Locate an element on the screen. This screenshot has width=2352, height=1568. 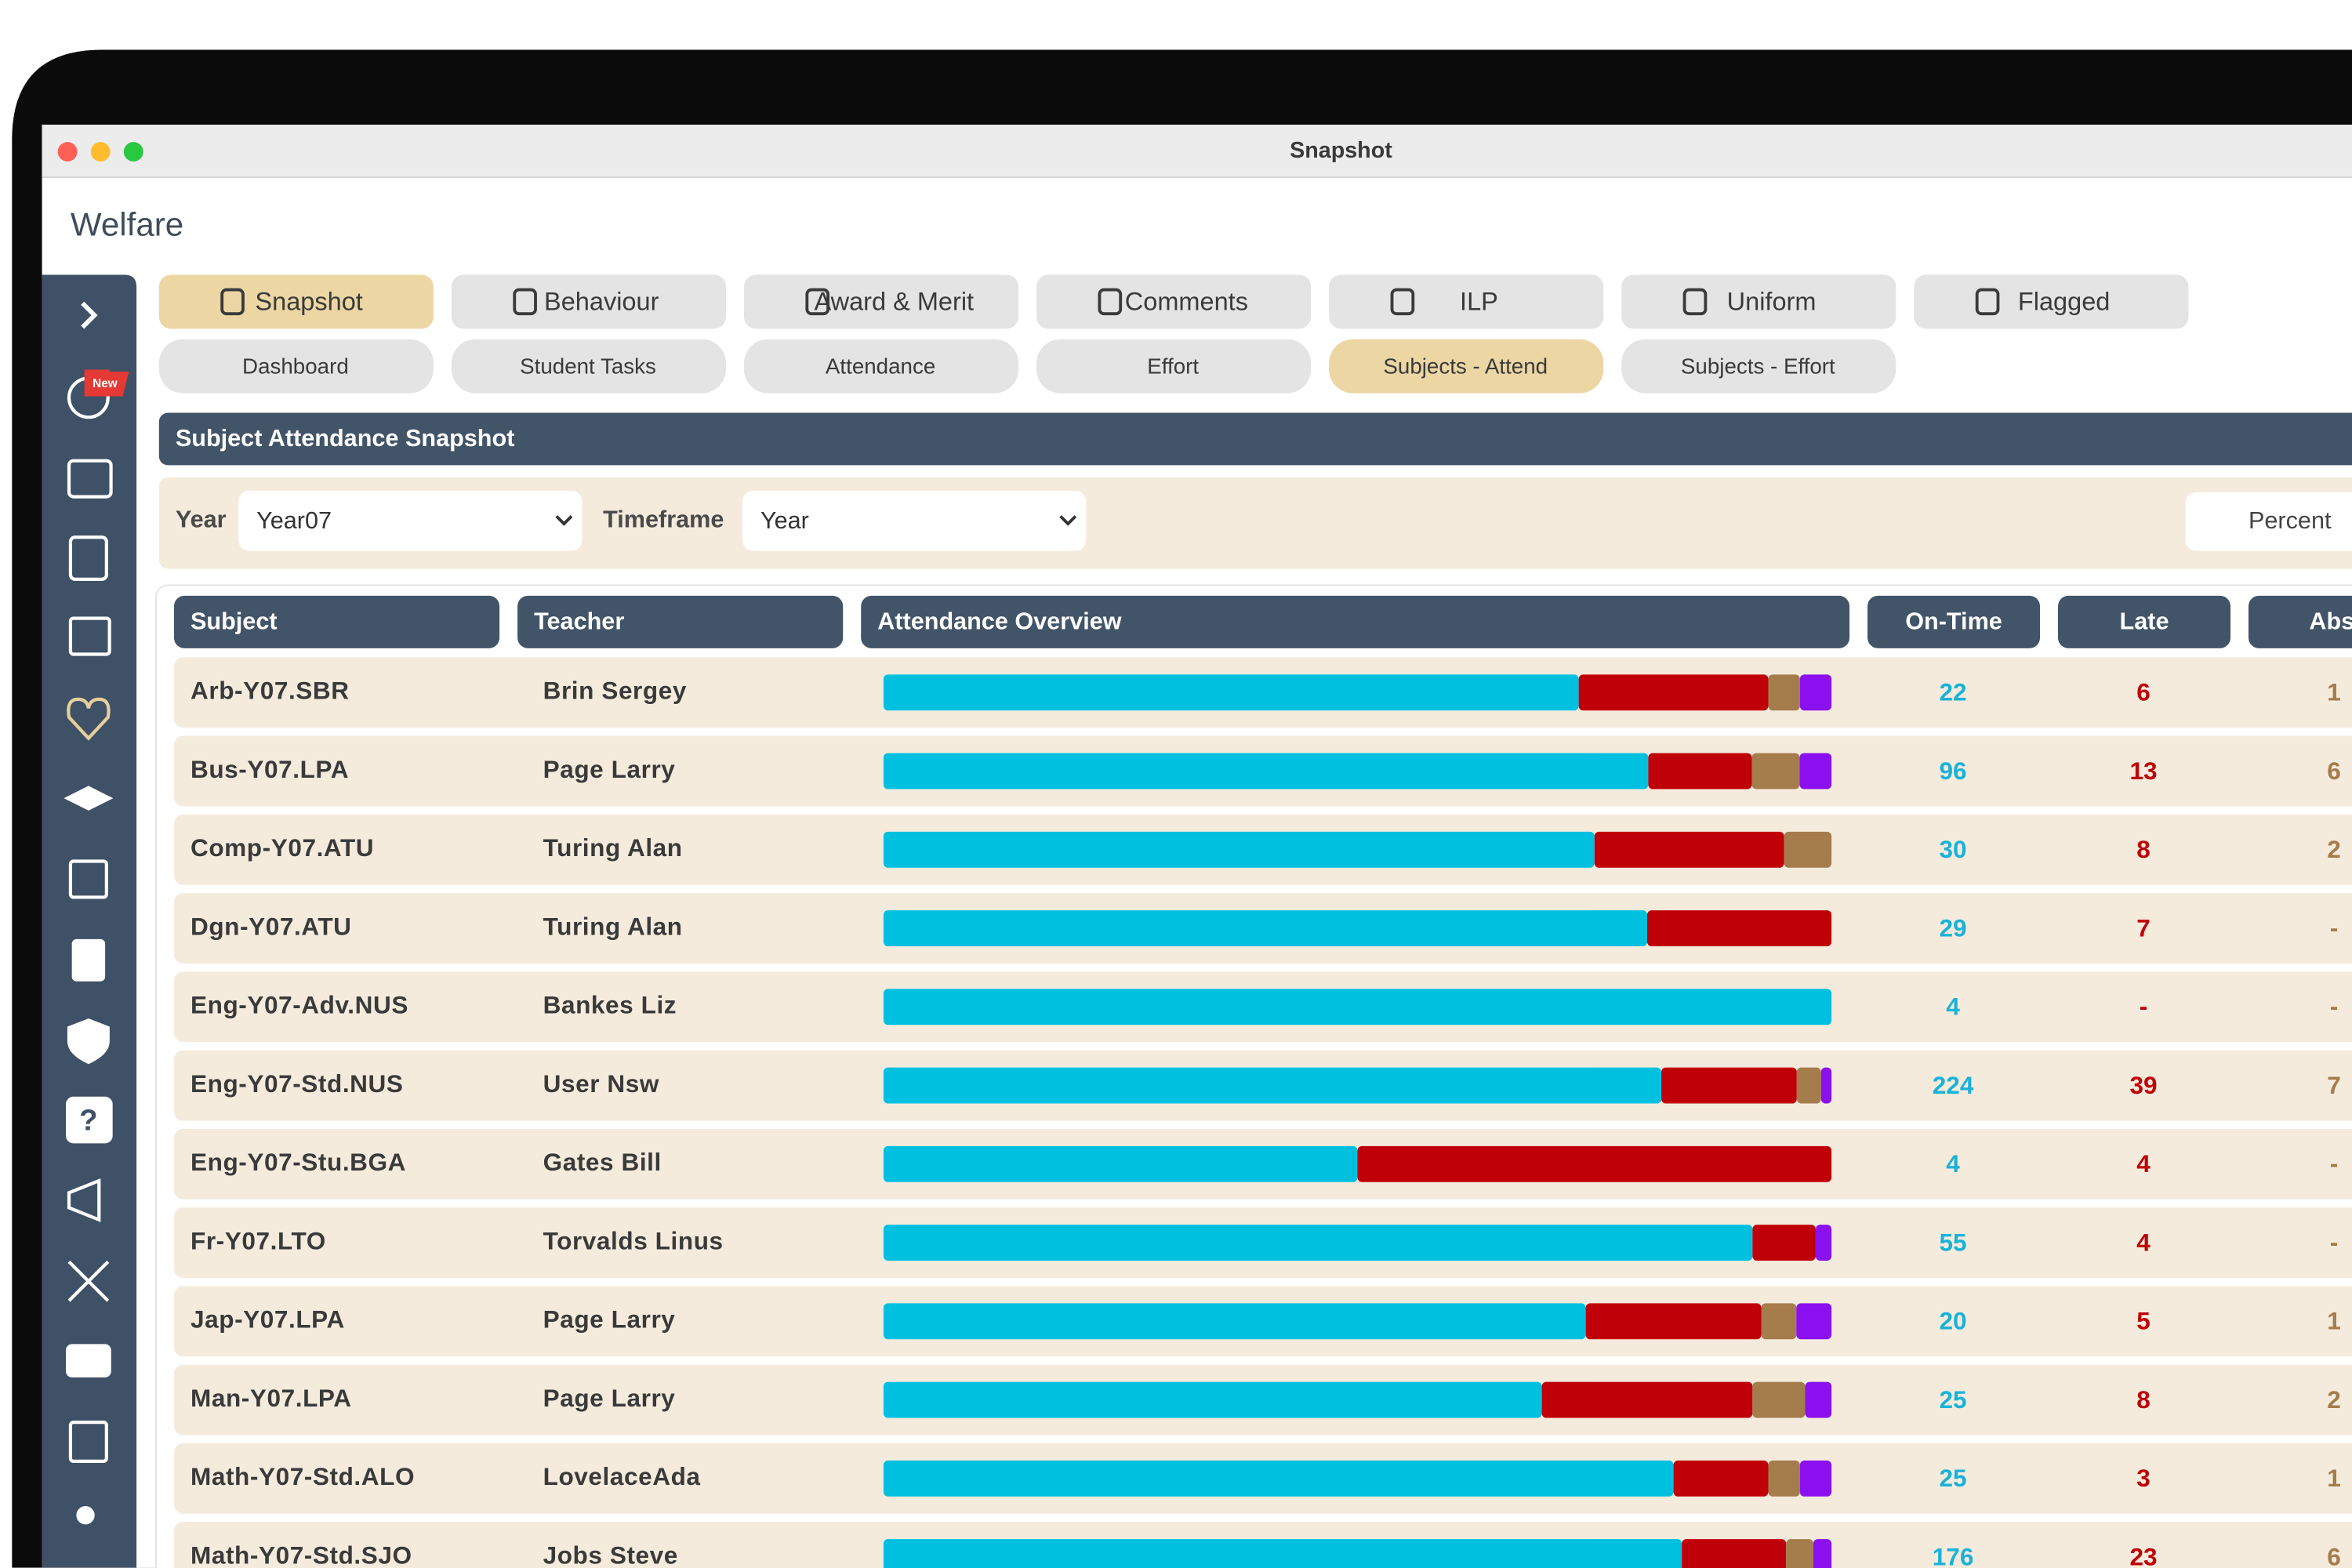
teacher-cell: Torvalds Linus is located at coordinates (633, 1240).